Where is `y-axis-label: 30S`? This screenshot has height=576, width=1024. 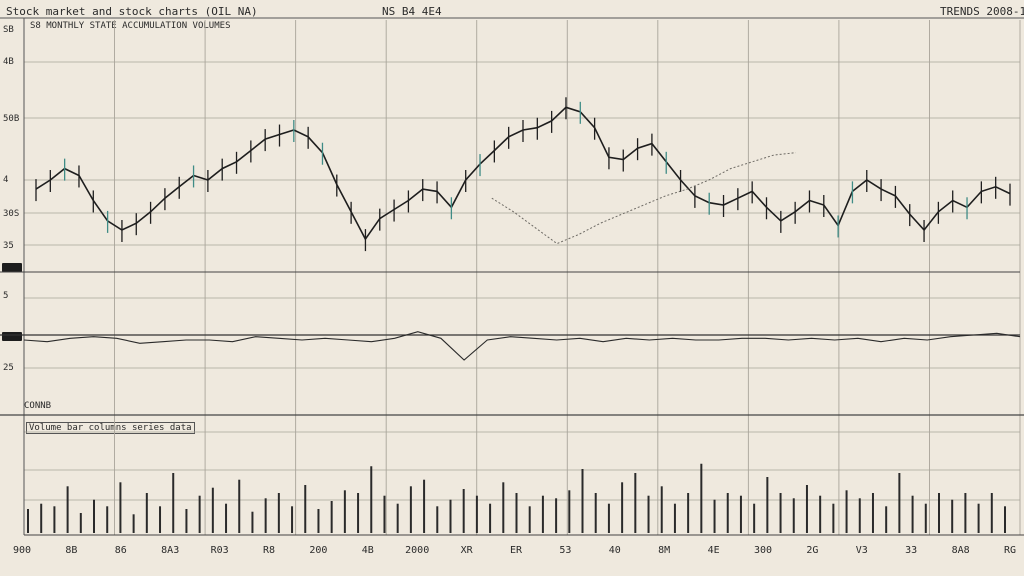
y-axis-label: 30S is located at coordinates (11, 214).